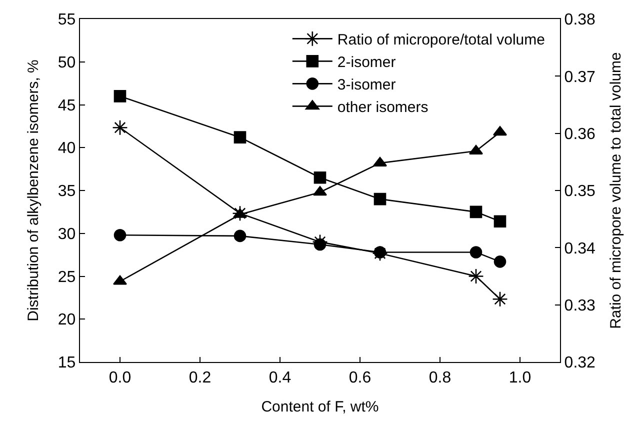  I want to click on y-tick-label: 35, so click(67, 191).